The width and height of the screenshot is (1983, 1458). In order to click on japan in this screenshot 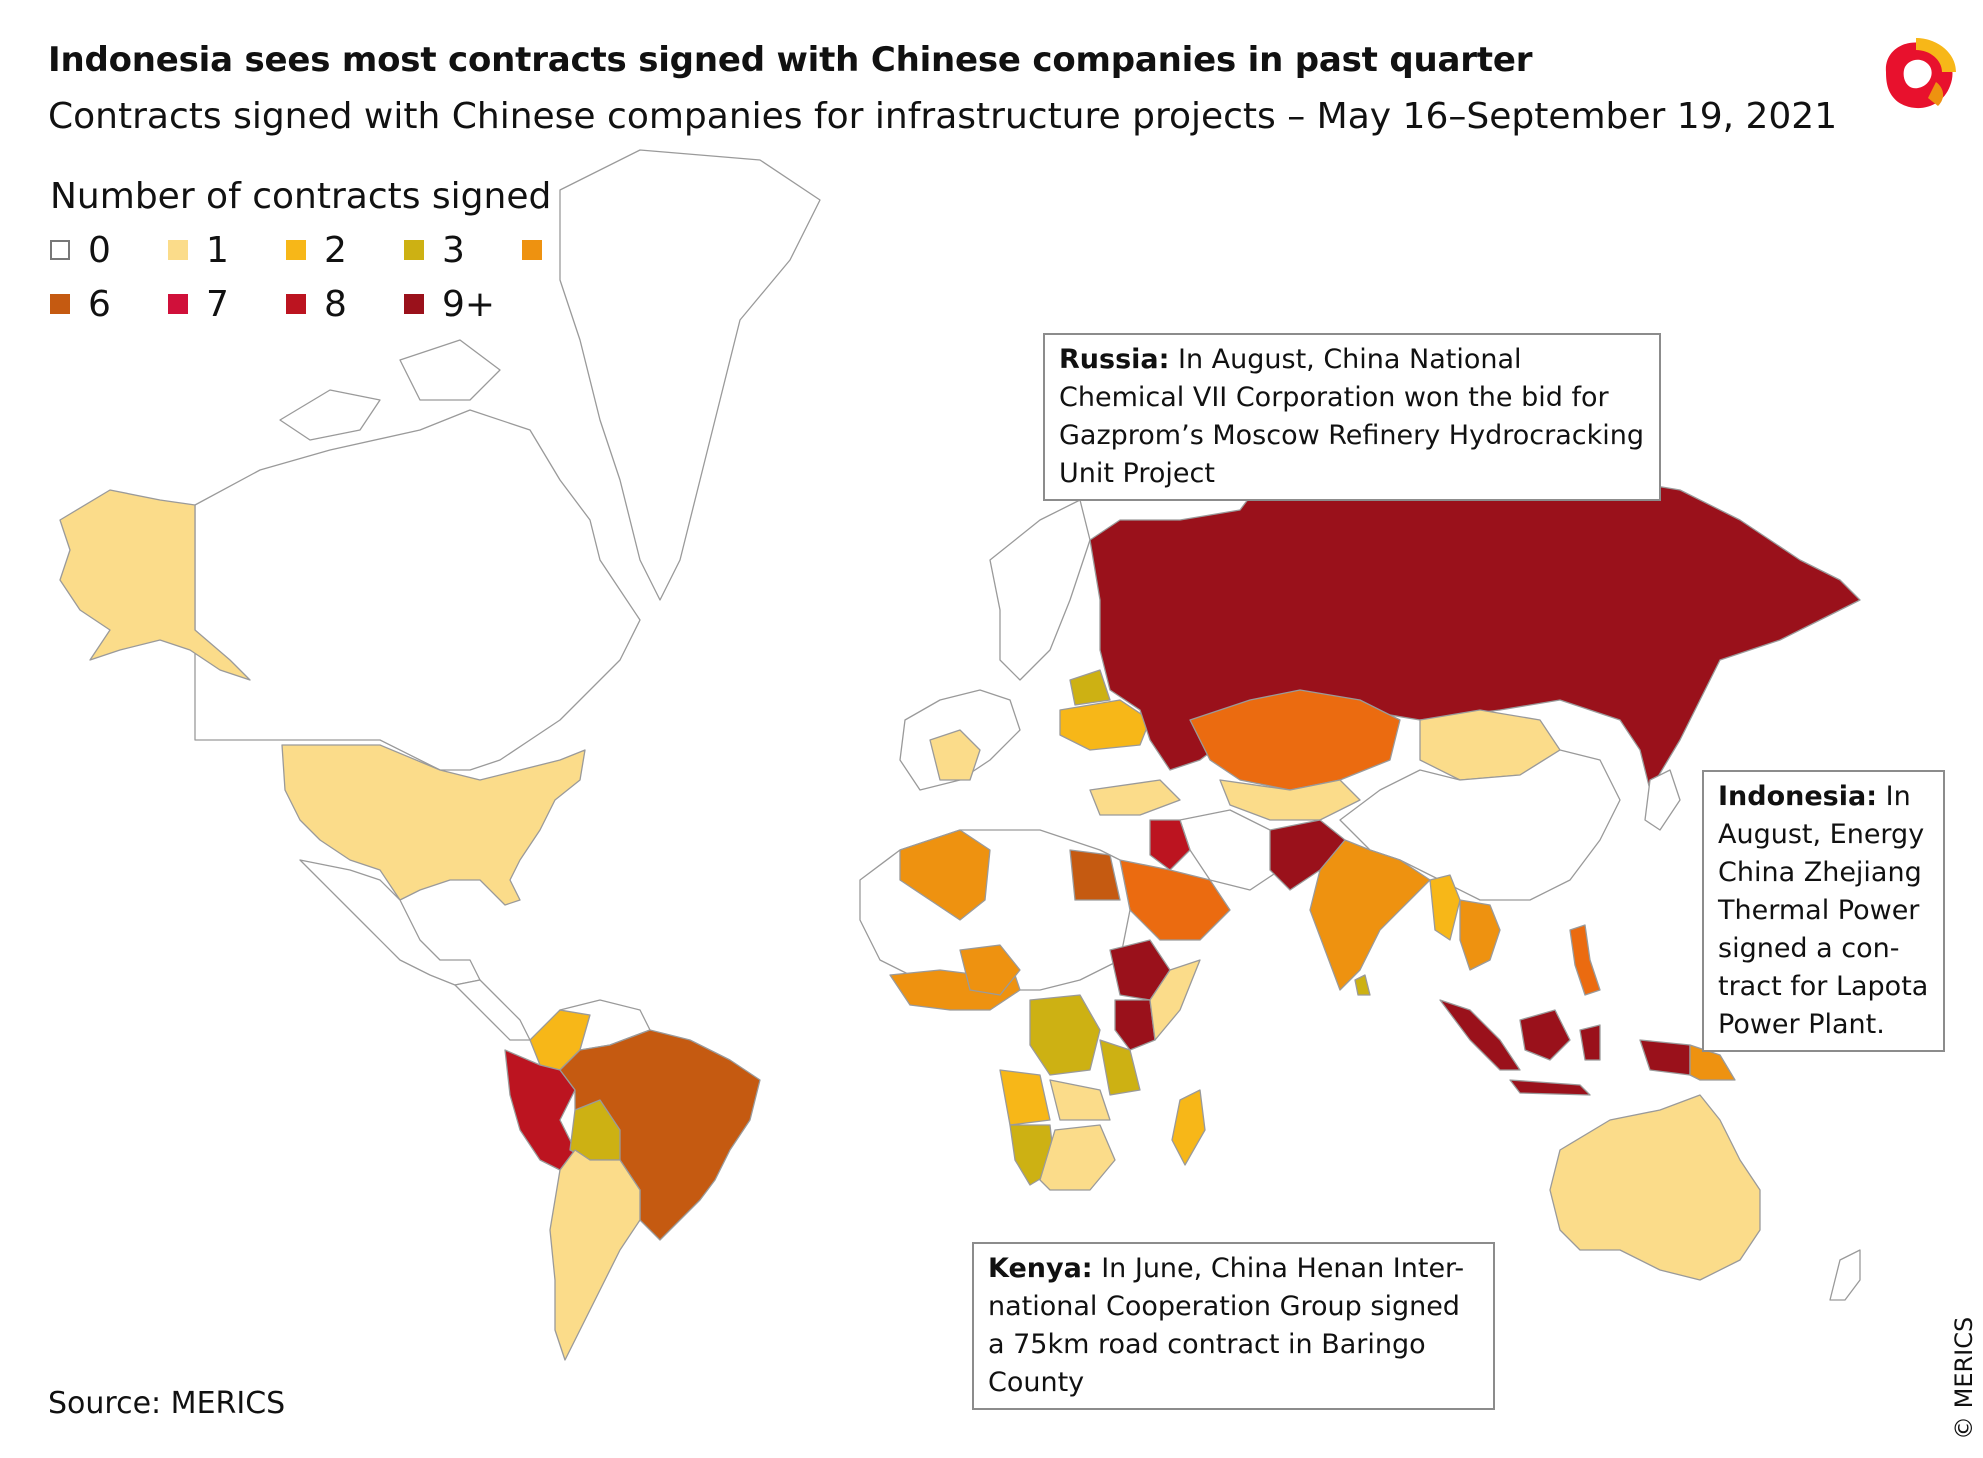, I will do `click(1662, 800)`.